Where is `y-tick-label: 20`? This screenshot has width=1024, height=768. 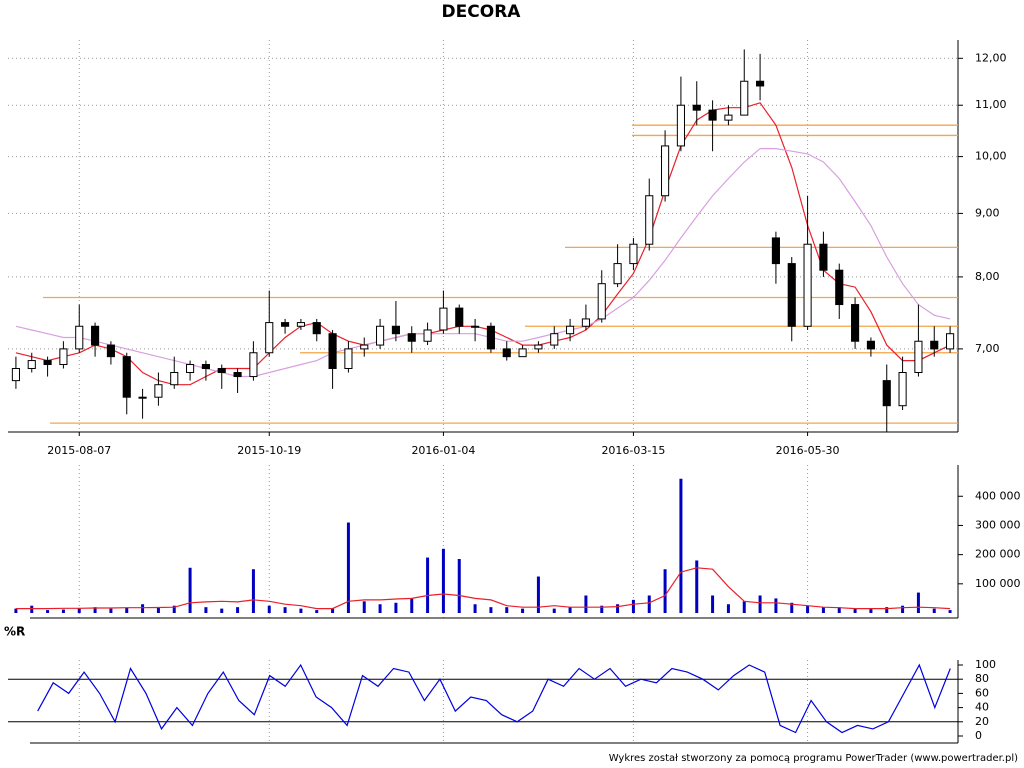 y-tick-label: 20 is located at coordinates (982, 721).